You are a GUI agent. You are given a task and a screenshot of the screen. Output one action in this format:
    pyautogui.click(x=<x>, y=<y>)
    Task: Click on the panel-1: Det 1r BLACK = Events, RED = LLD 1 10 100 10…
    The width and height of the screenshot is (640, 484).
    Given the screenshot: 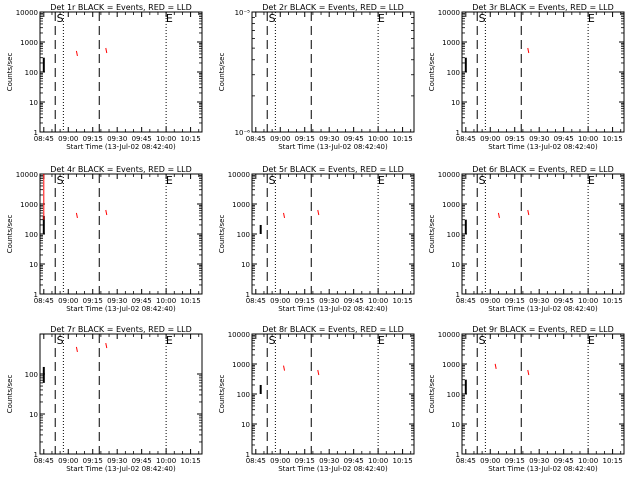 What is the action you would take?
    pyautogui.click(x=104, y=77)
    